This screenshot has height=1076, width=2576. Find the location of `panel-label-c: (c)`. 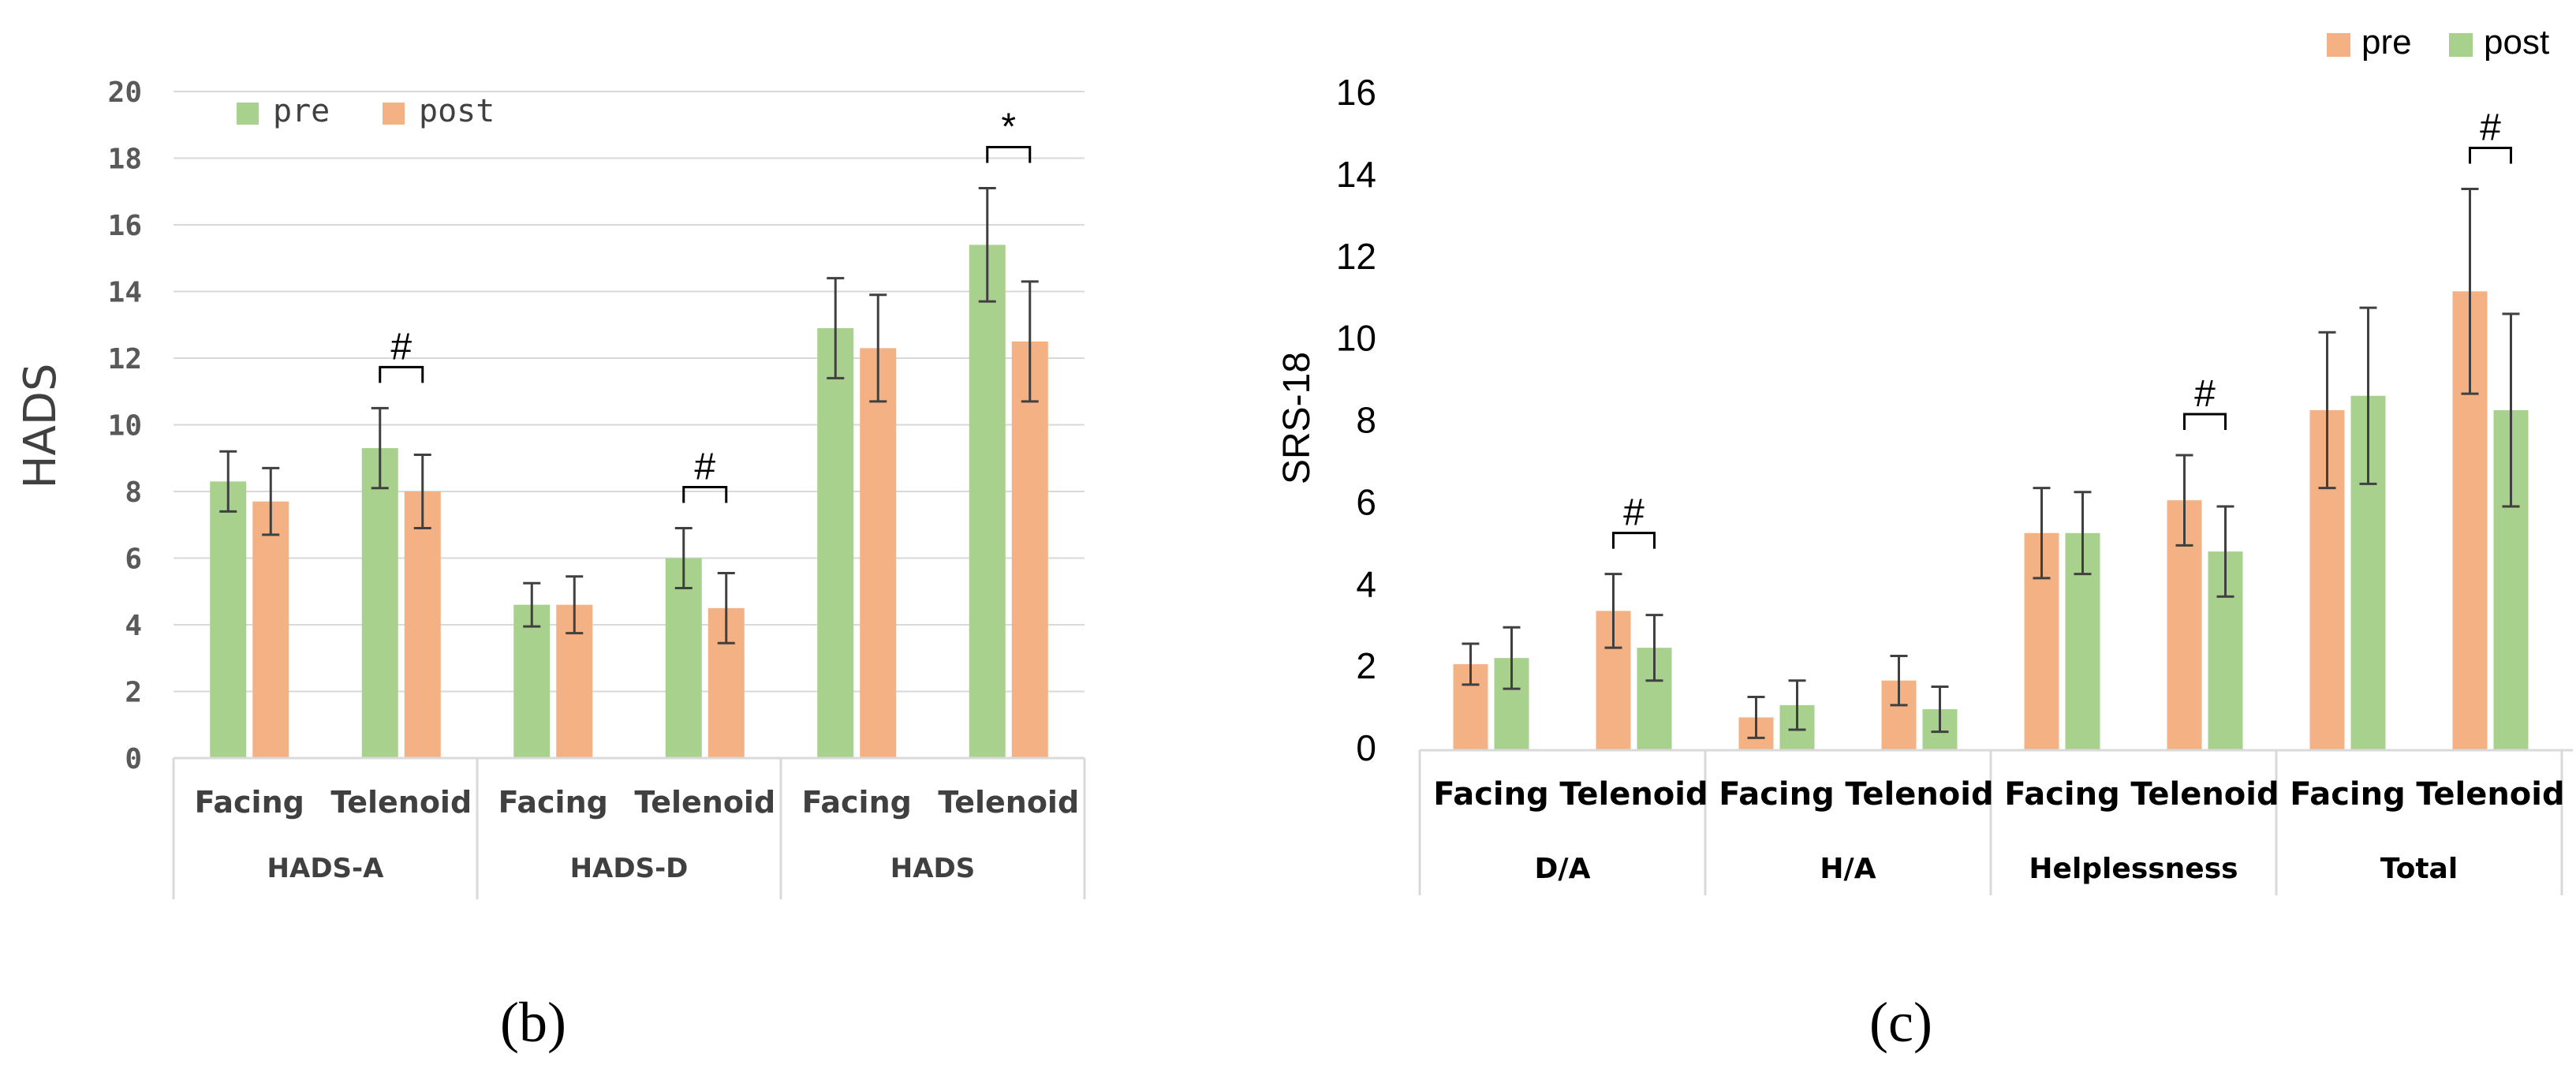

panel-label-c: (c) is located at coordinates (1900, 1022).